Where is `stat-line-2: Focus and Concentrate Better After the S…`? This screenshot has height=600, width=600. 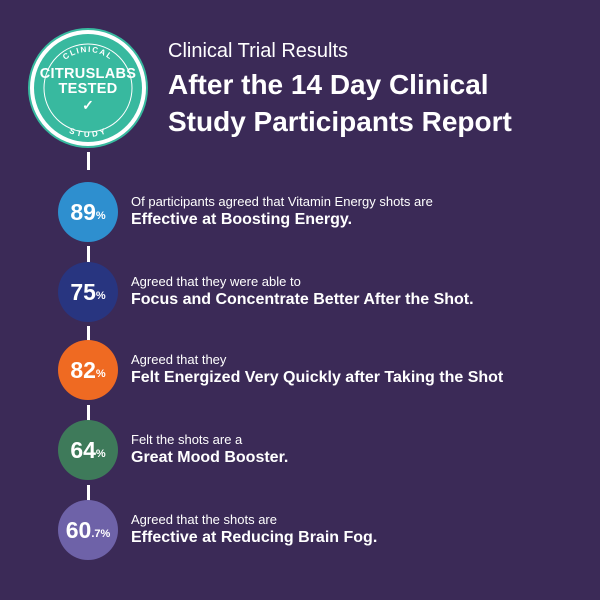
stat-line-2: Focus and Concentrate Better After the S… is located at coordinates (302, 299).